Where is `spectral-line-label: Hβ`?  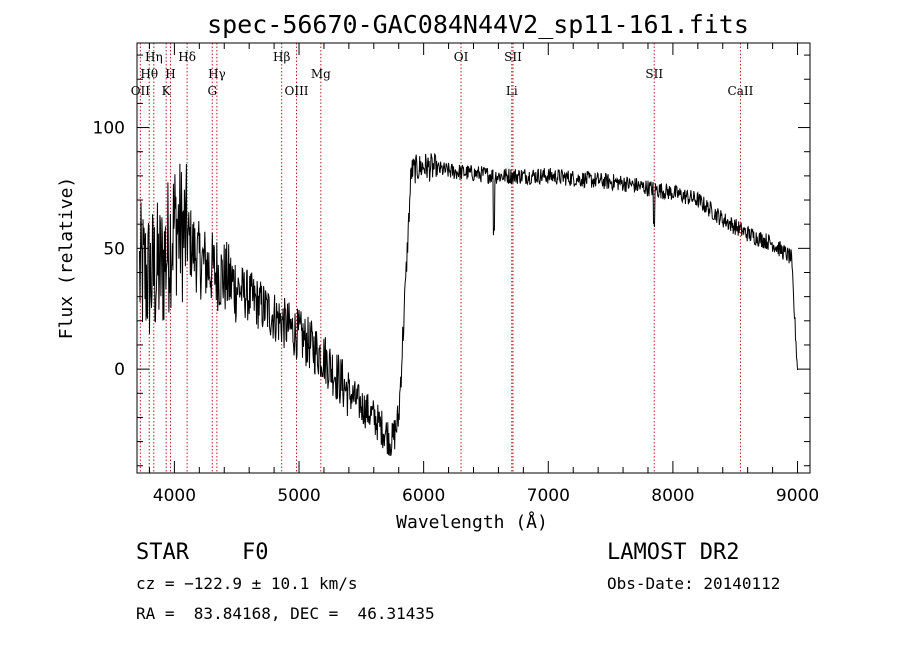 spectral-line-label: Hβ is located at coordinates (281, 57).